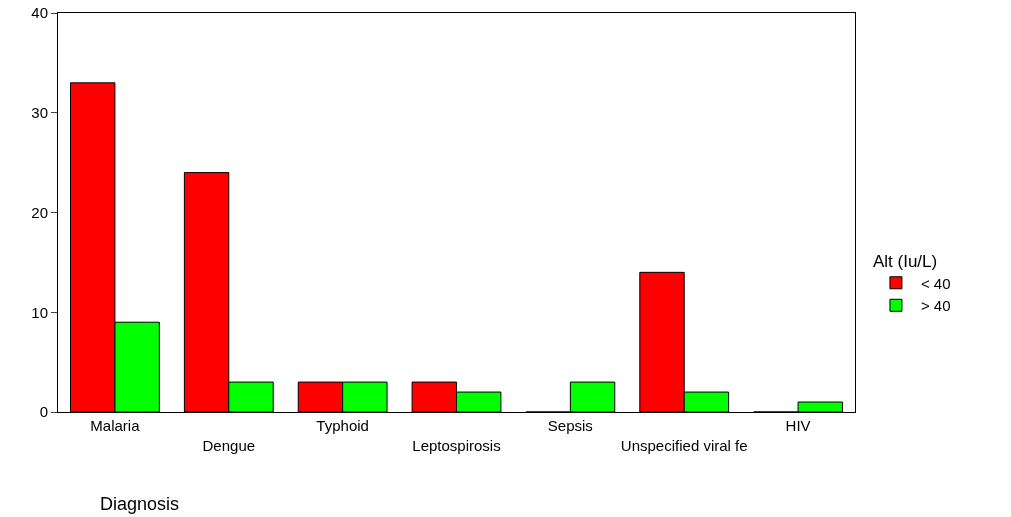  Describe the element at coordinates (115, 425) in the screenshot. I see `x-tick-label: Malaria` at that location.